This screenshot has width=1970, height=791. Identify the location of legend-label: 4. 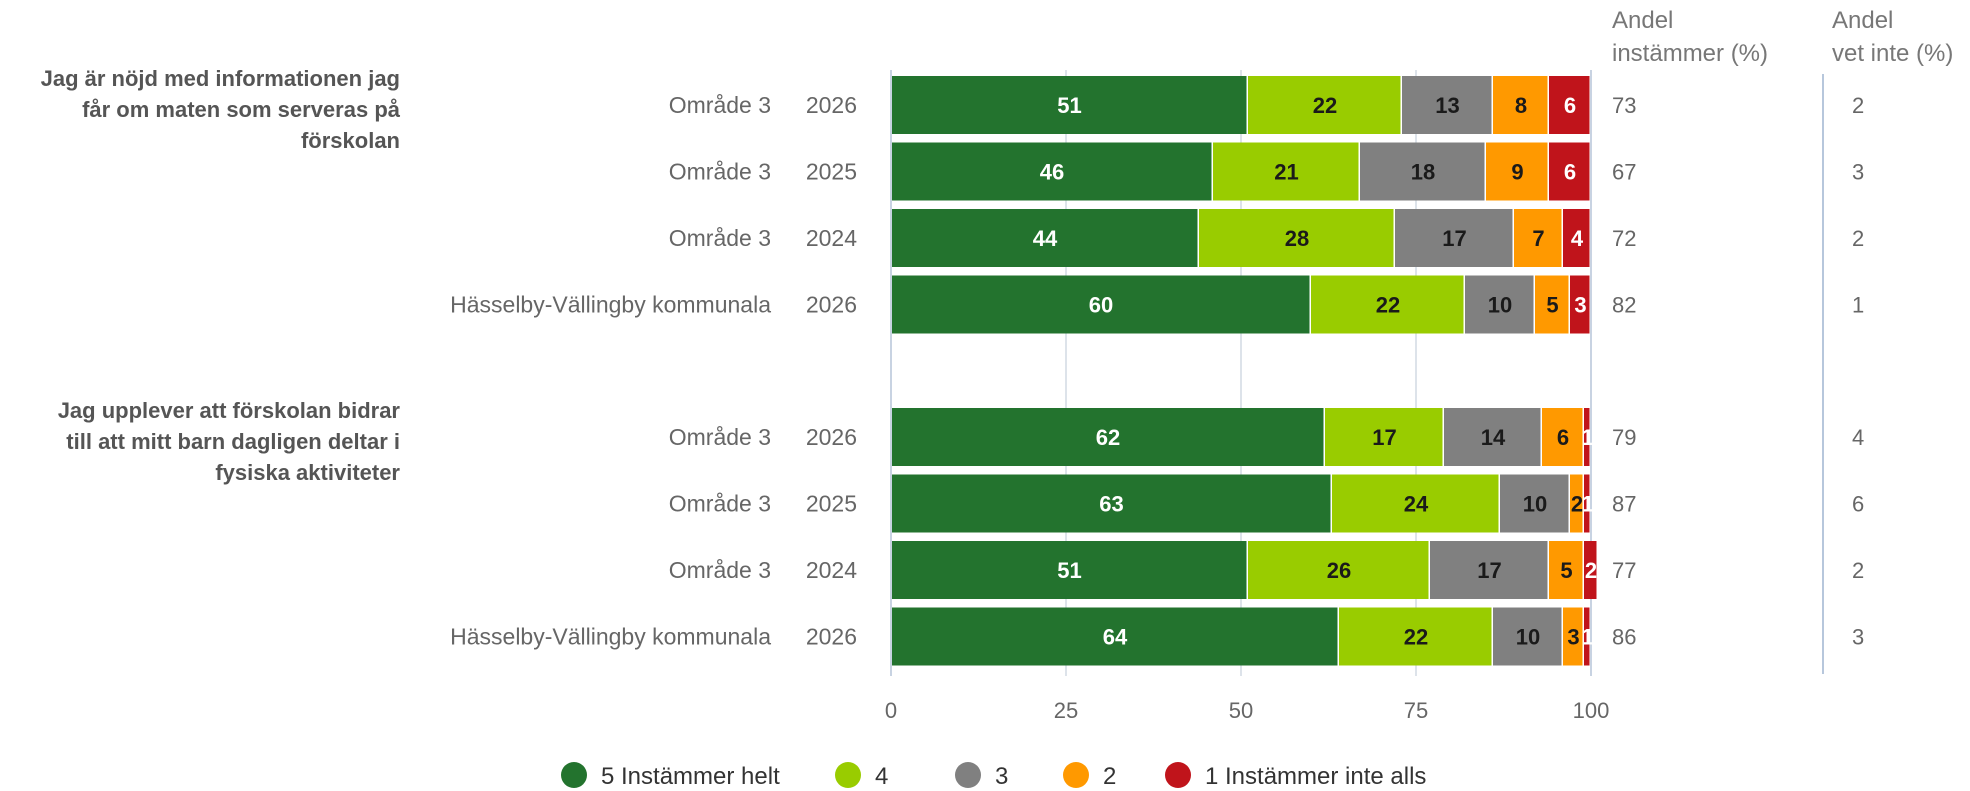
(881, 776).